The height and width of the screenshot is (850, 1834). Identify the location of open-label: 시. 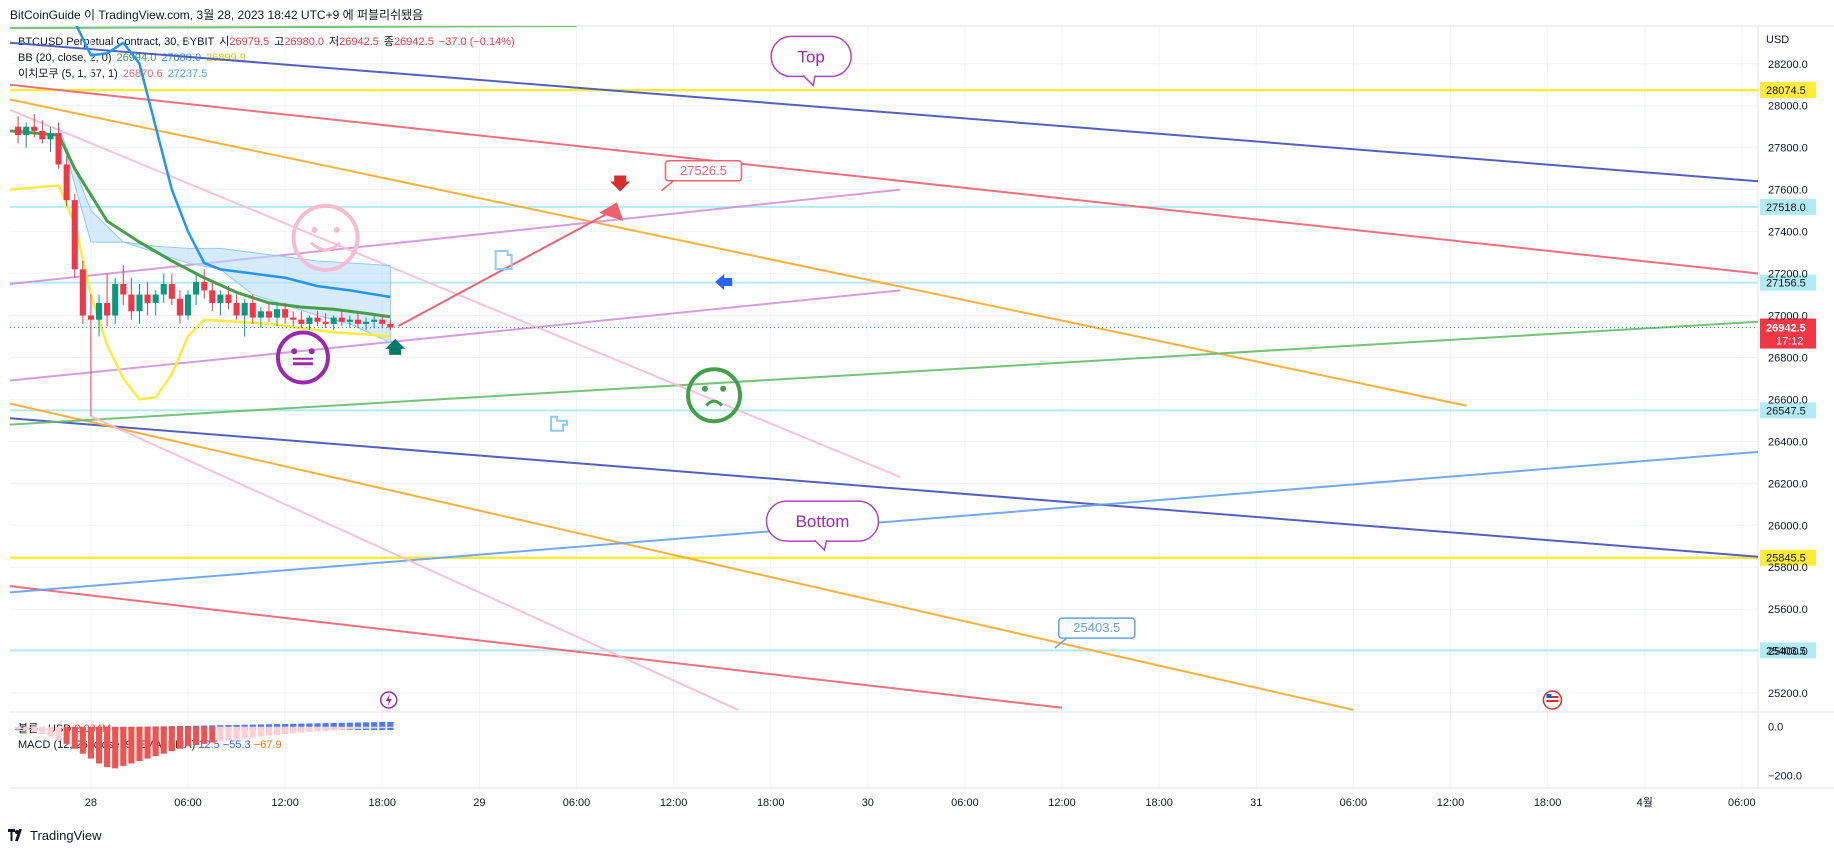
(224, 42).